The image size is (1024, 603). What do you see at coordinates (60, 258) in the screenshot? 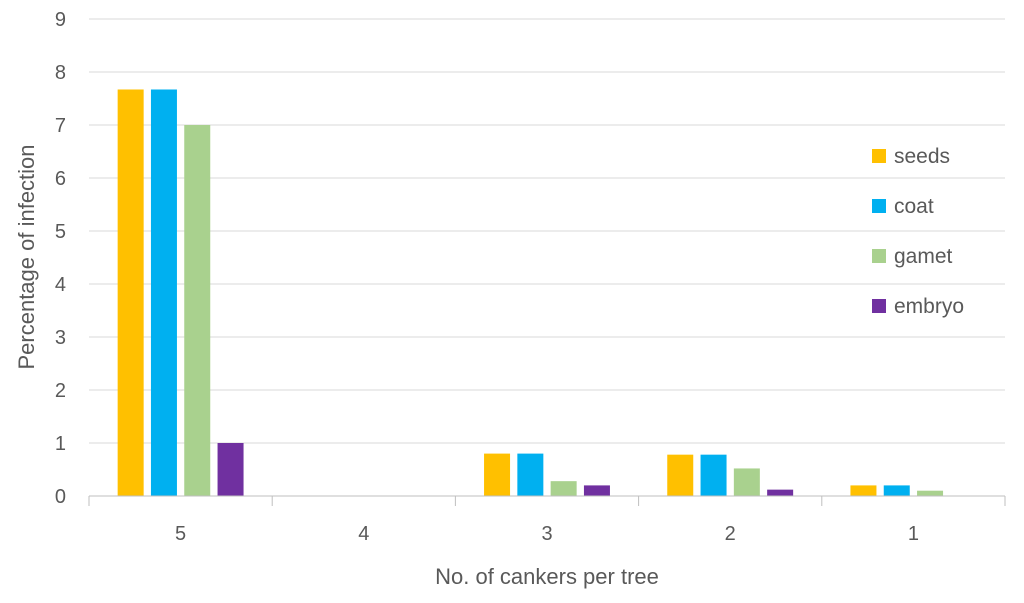
I see `y-axis-ticks: 0 1 2 3 4 5 6 7 8 9` at bounding box center [60, 258].